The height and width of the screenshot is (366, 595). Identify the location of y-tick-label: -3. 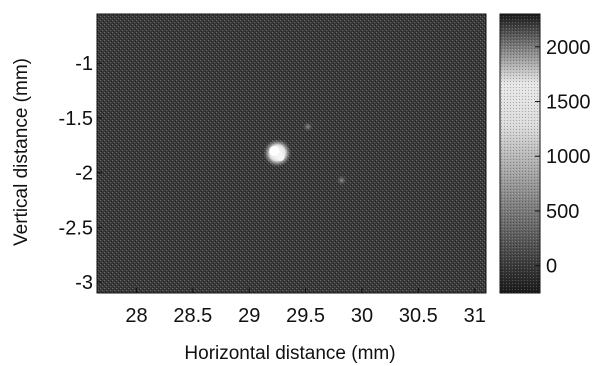
(84, 283).